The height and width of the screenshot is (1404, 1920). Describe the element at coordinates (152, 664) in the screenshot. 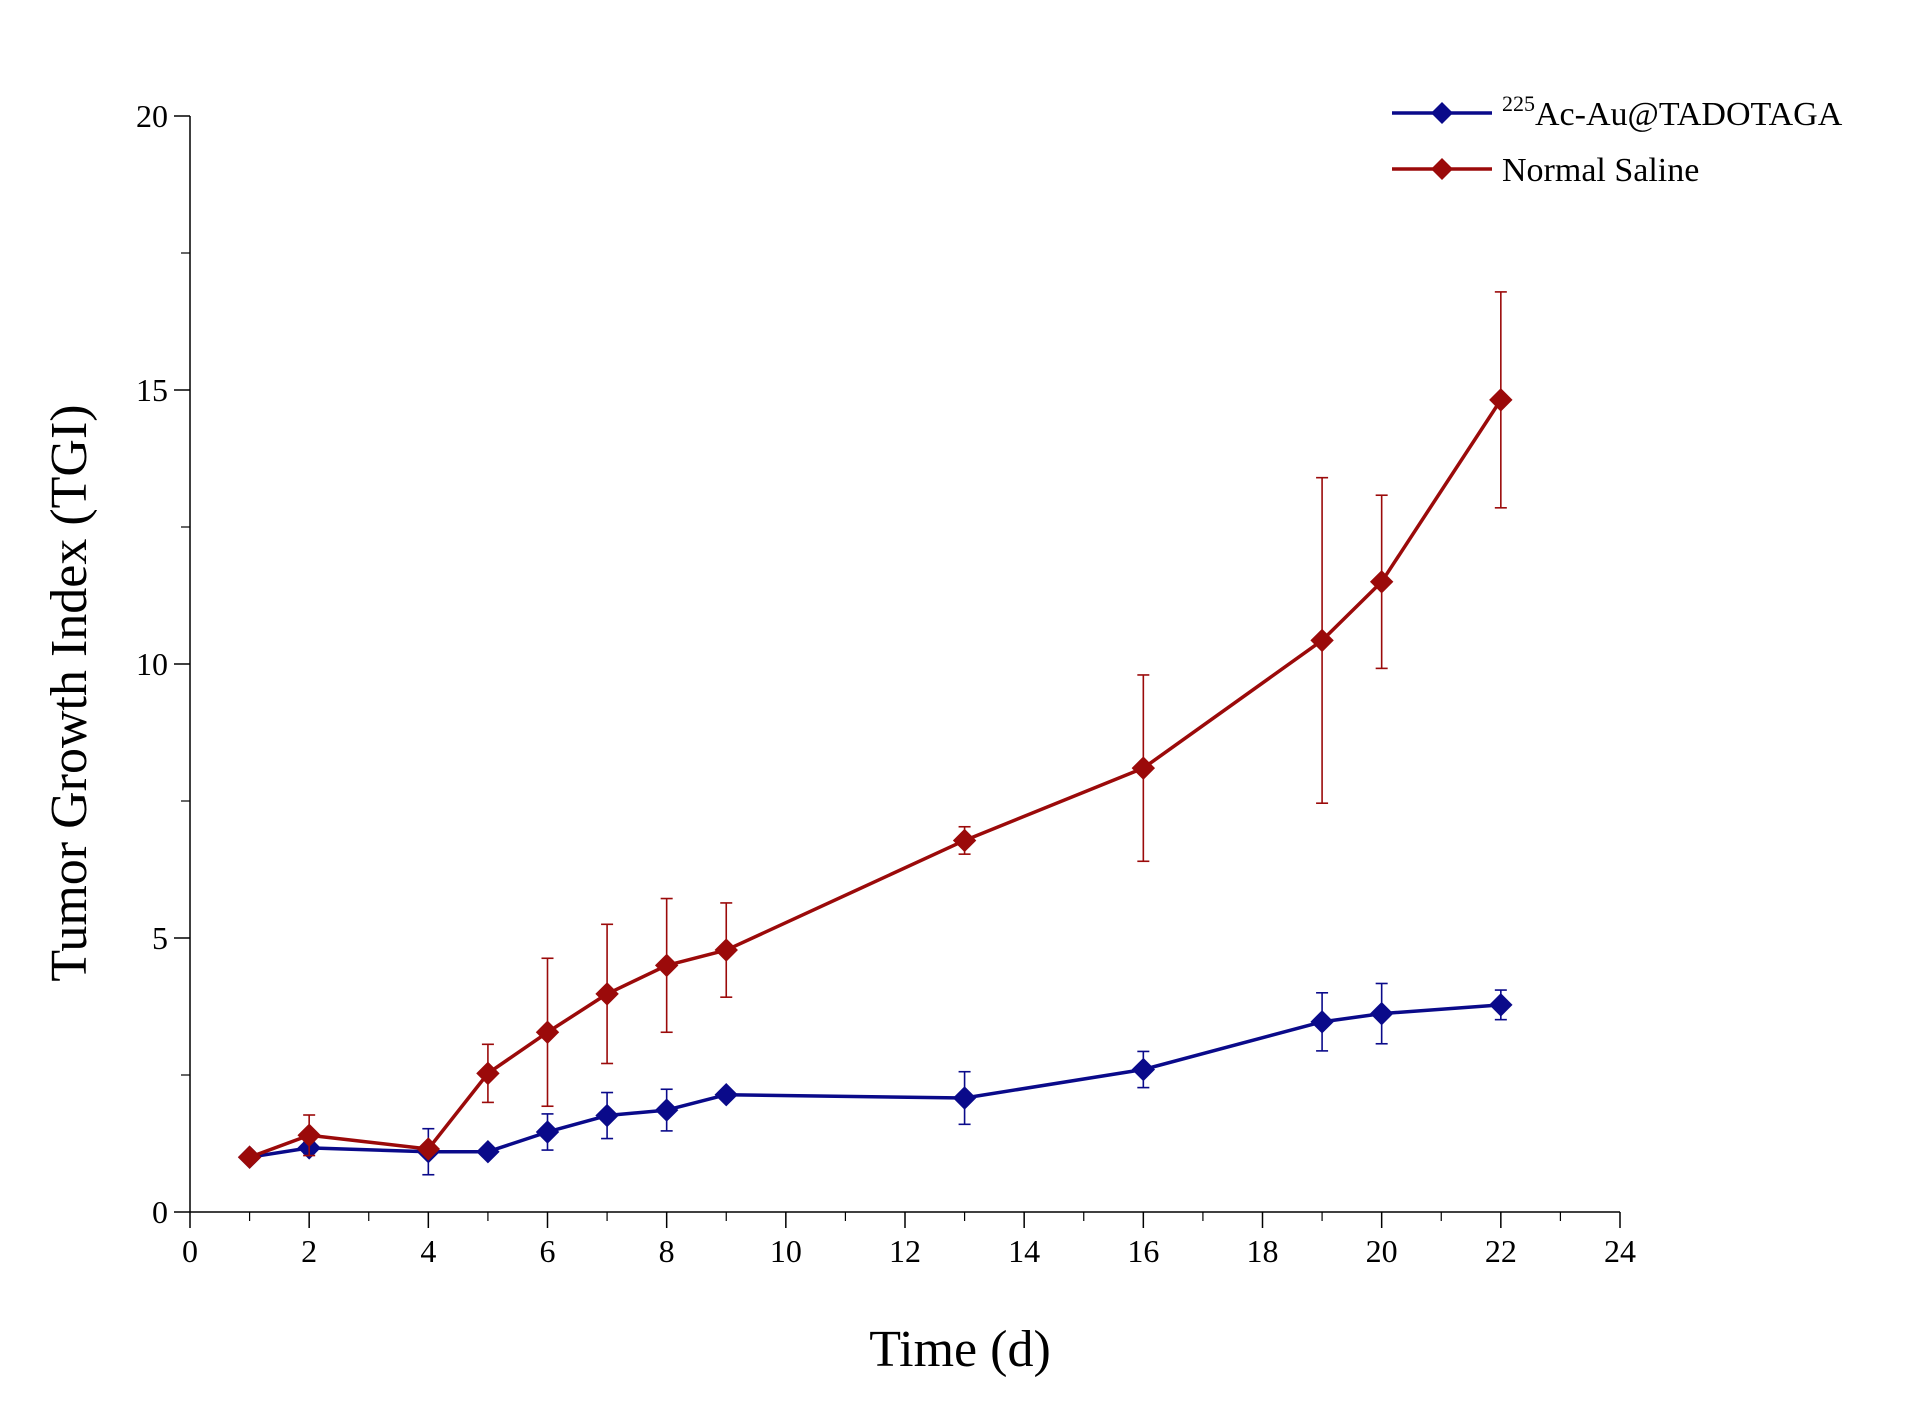

I see `y-tick-label: 10` at that location.